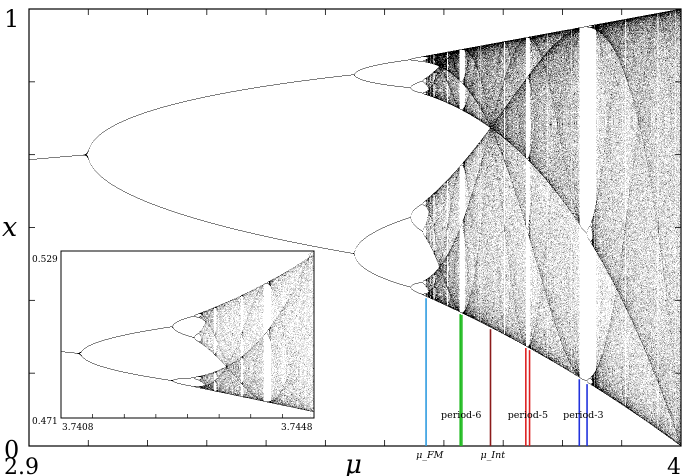  Describe the element at coordinates (430, 455) in the screenshot. I see `marker-label: μ_FM` at that location.